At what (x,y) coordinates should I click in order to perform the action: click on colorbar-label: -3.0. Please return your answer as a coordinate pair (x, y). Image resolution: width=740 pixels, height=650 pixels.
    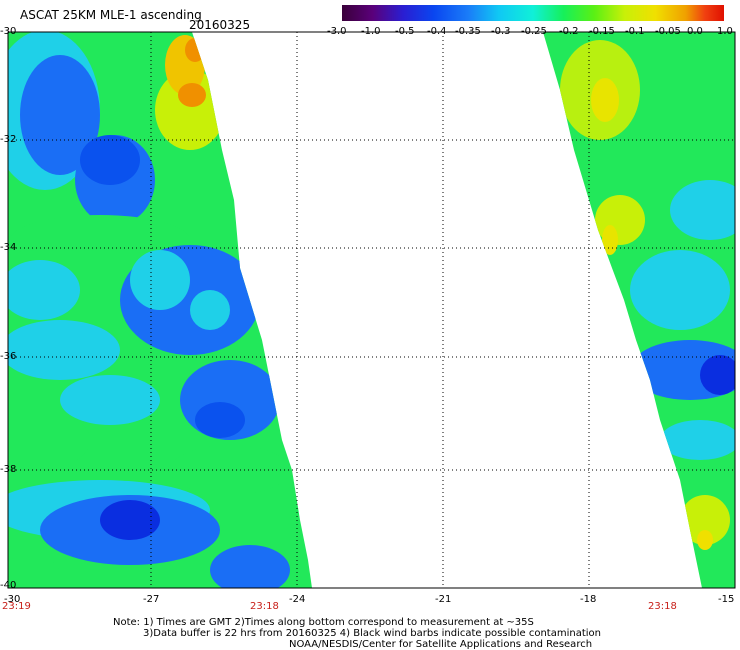
    Looking at the image, I should click on (337, 31).